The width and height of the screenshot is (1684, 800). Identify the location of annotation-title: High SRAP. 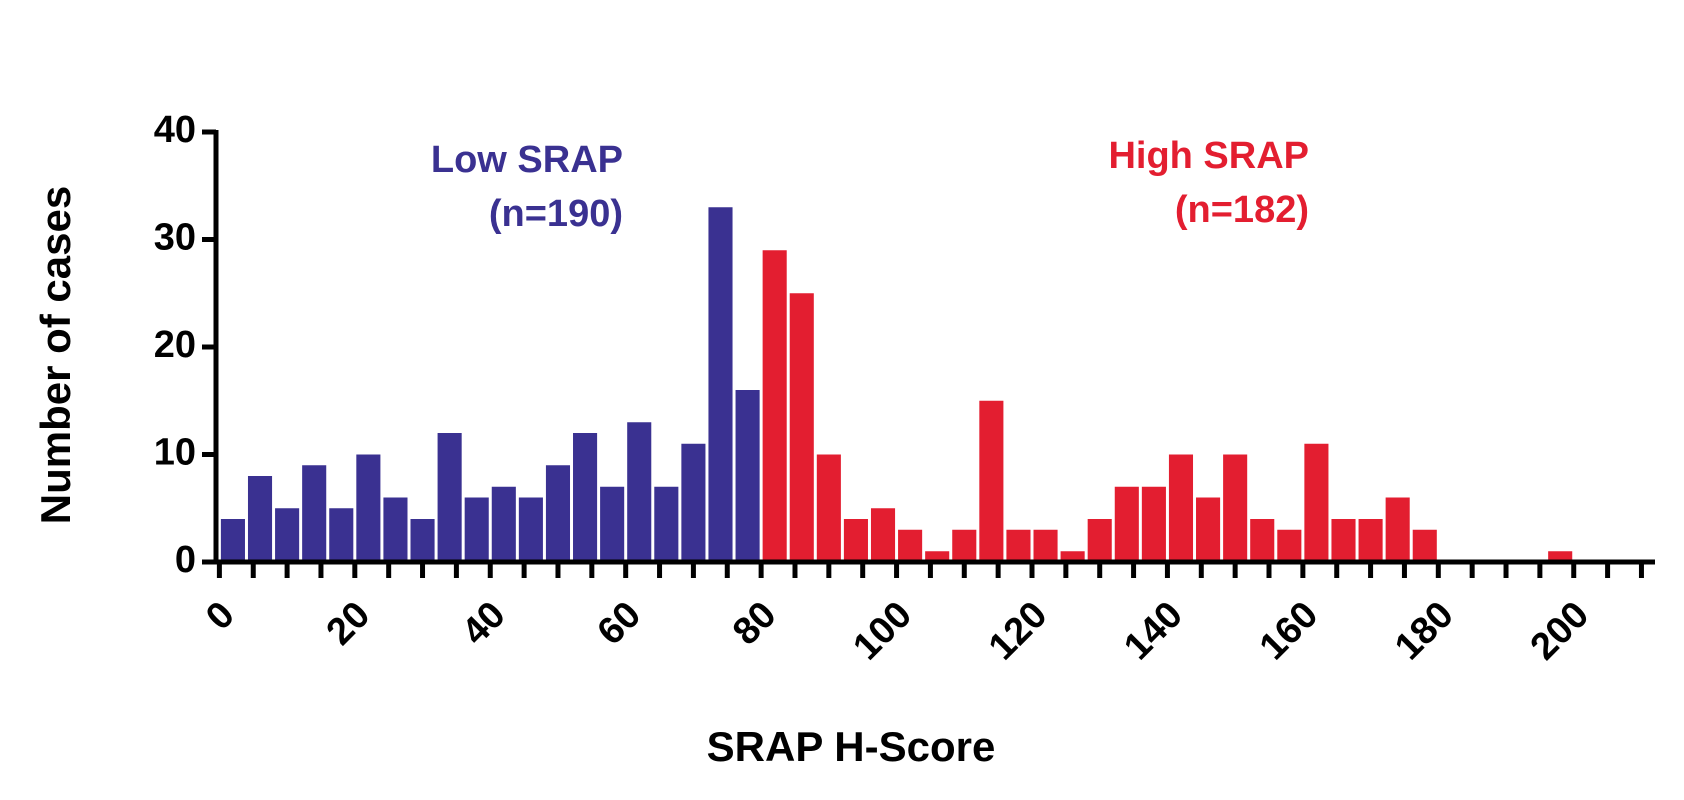
(1208, 156).